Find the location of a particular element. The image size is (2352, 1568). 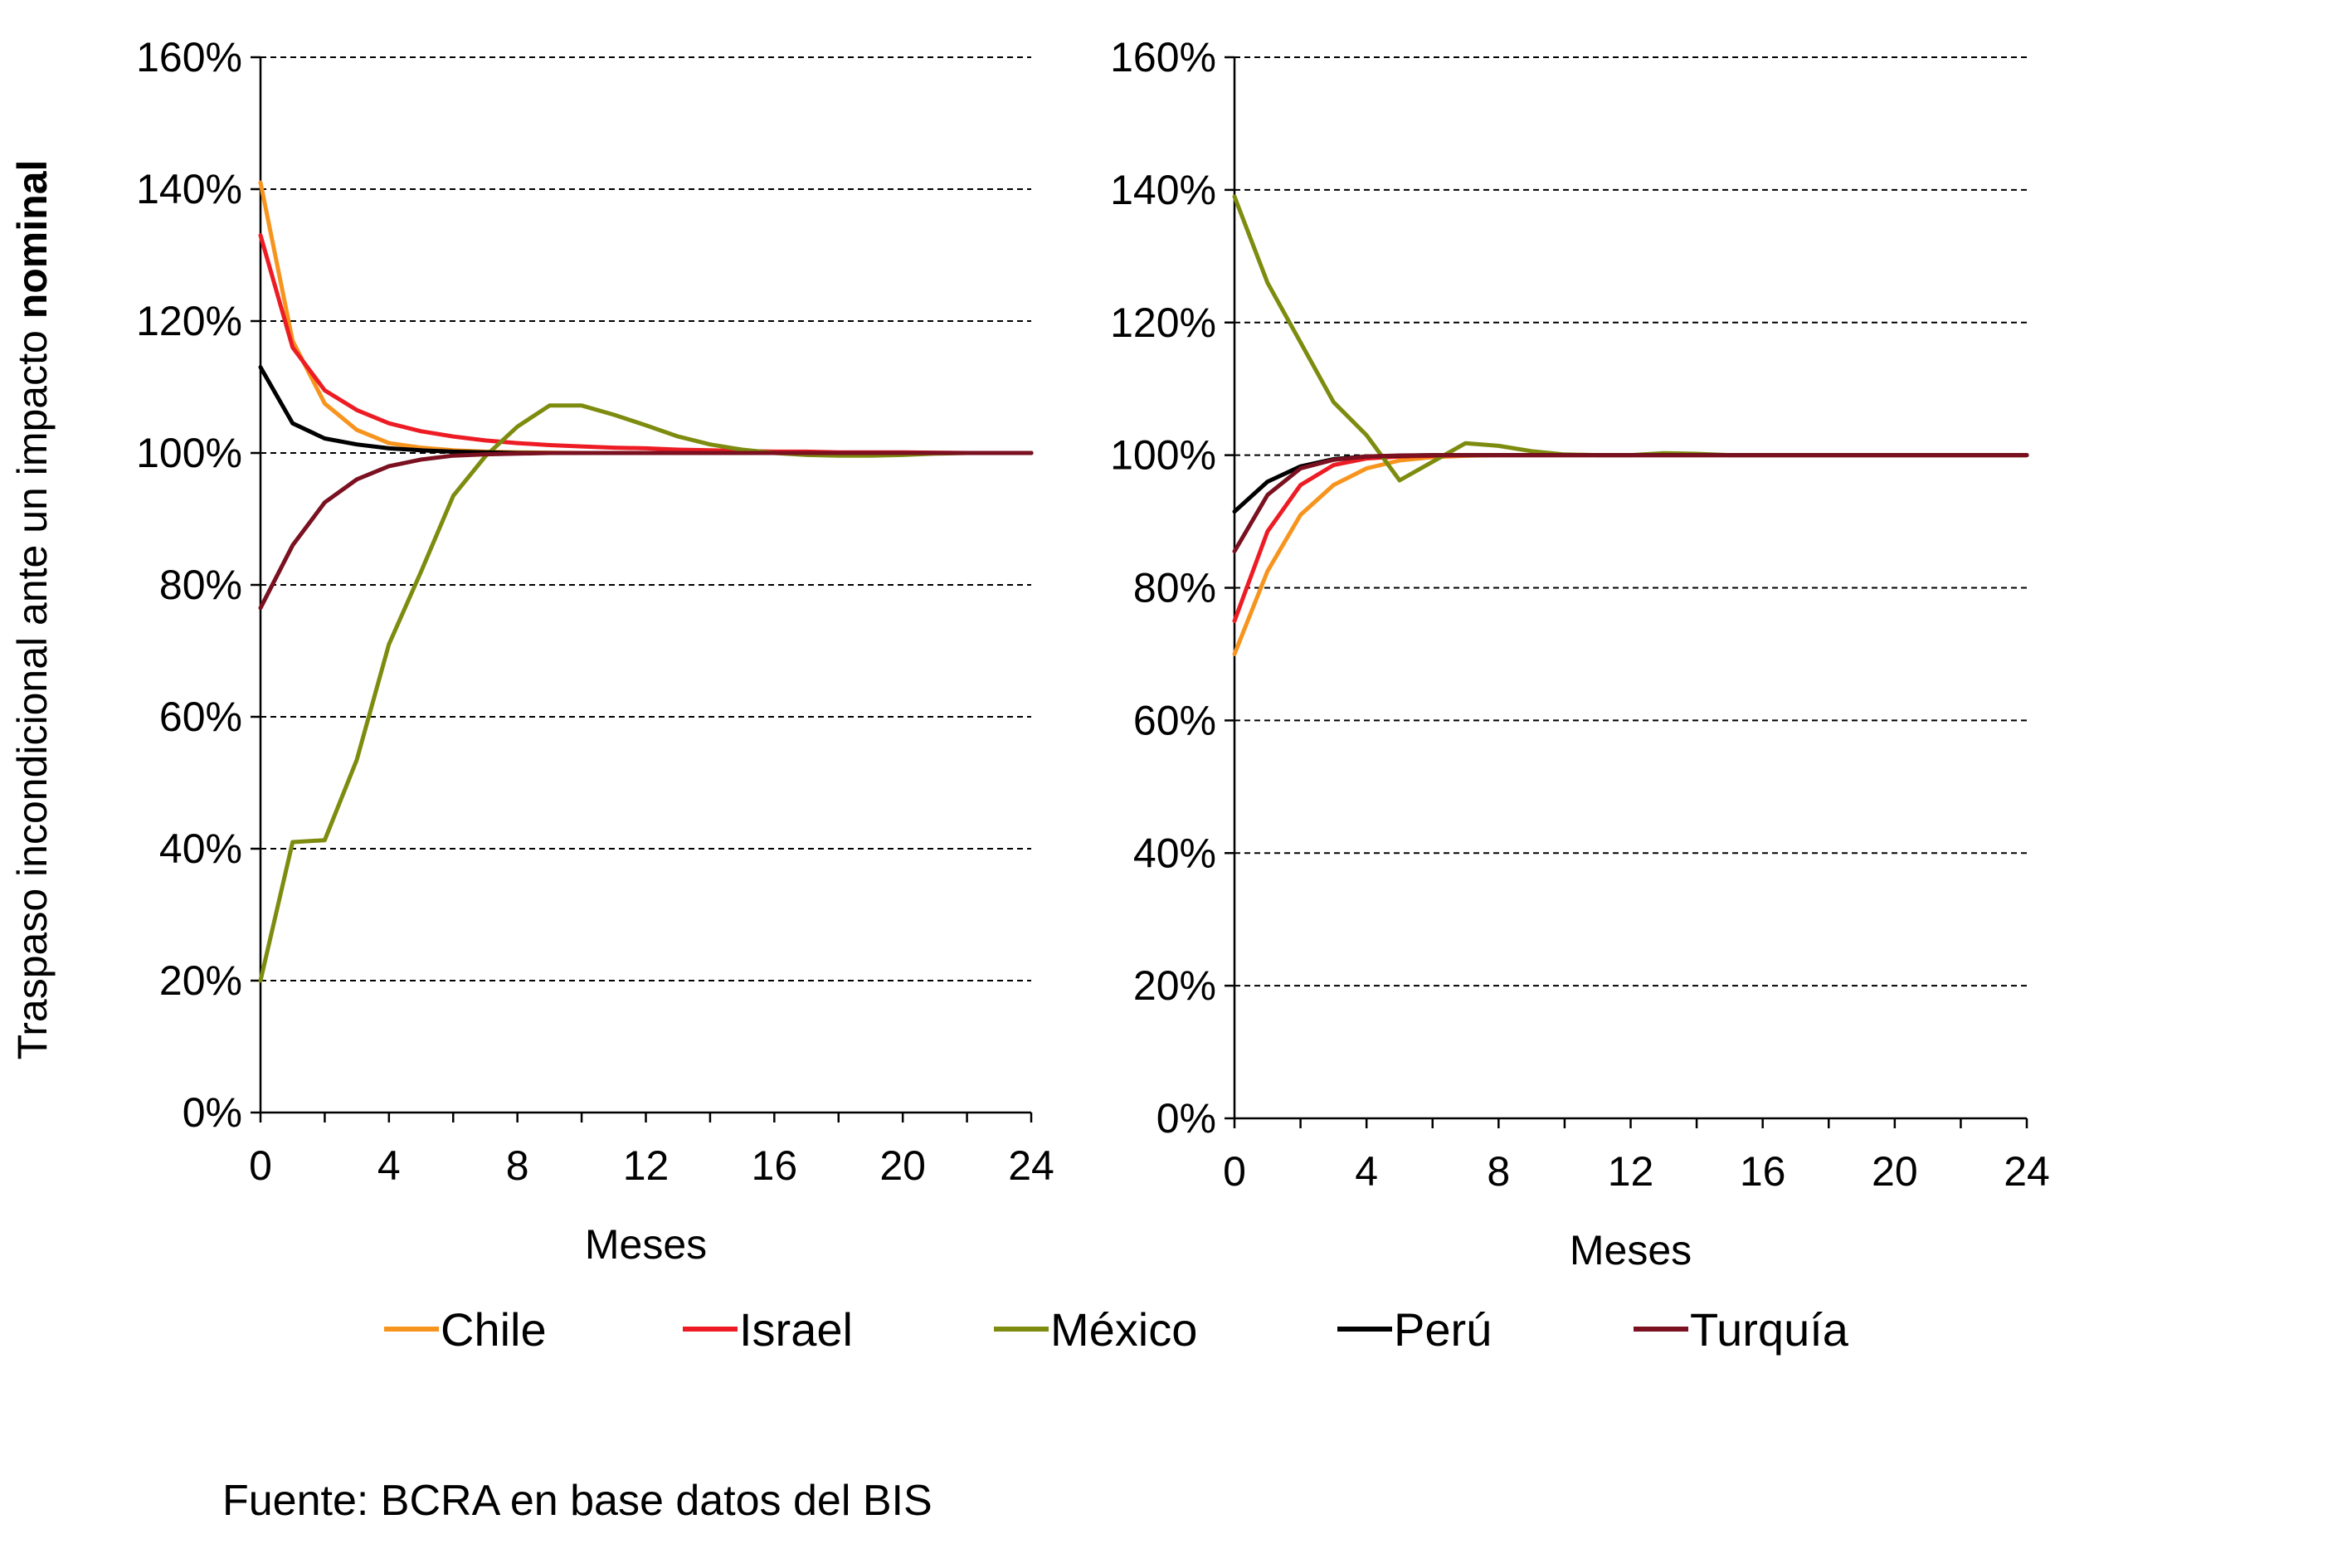

legend-item-chile: Chile is located at coordinates (465, 1329).